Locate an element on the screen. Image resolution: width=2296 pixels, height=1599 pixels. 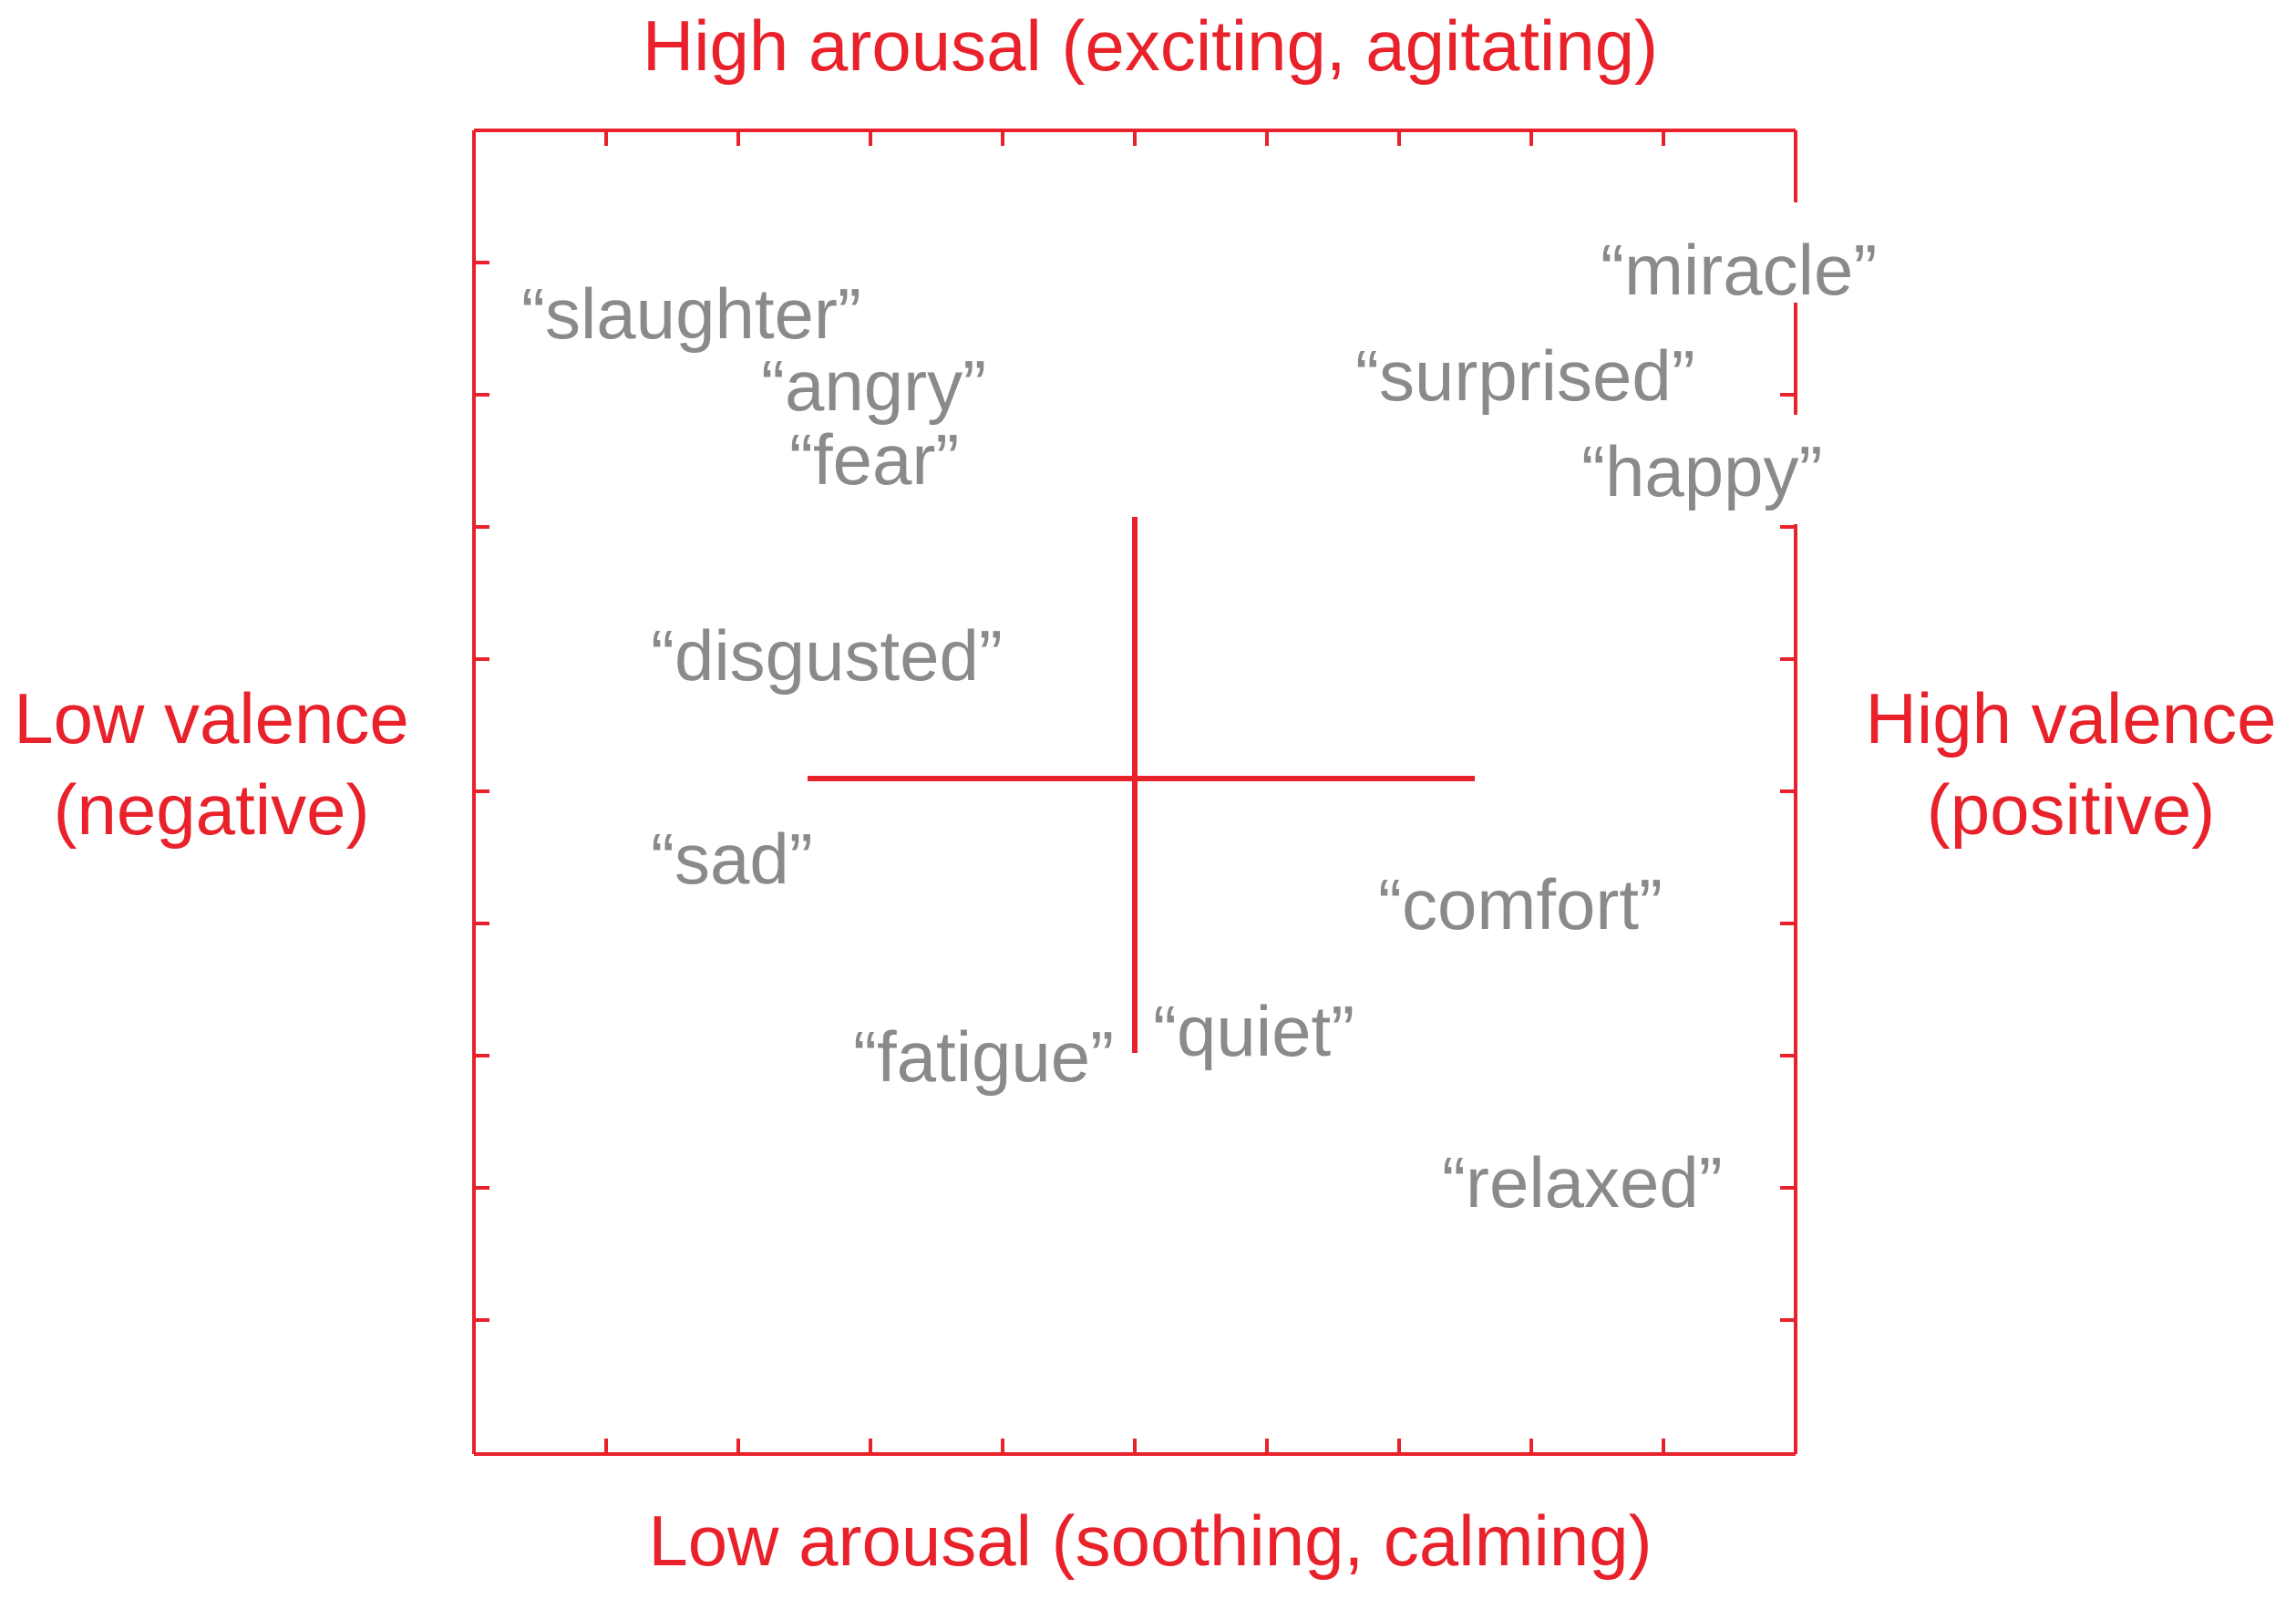
low-valence-line1: Low valence is located at coordinates (211, 718).